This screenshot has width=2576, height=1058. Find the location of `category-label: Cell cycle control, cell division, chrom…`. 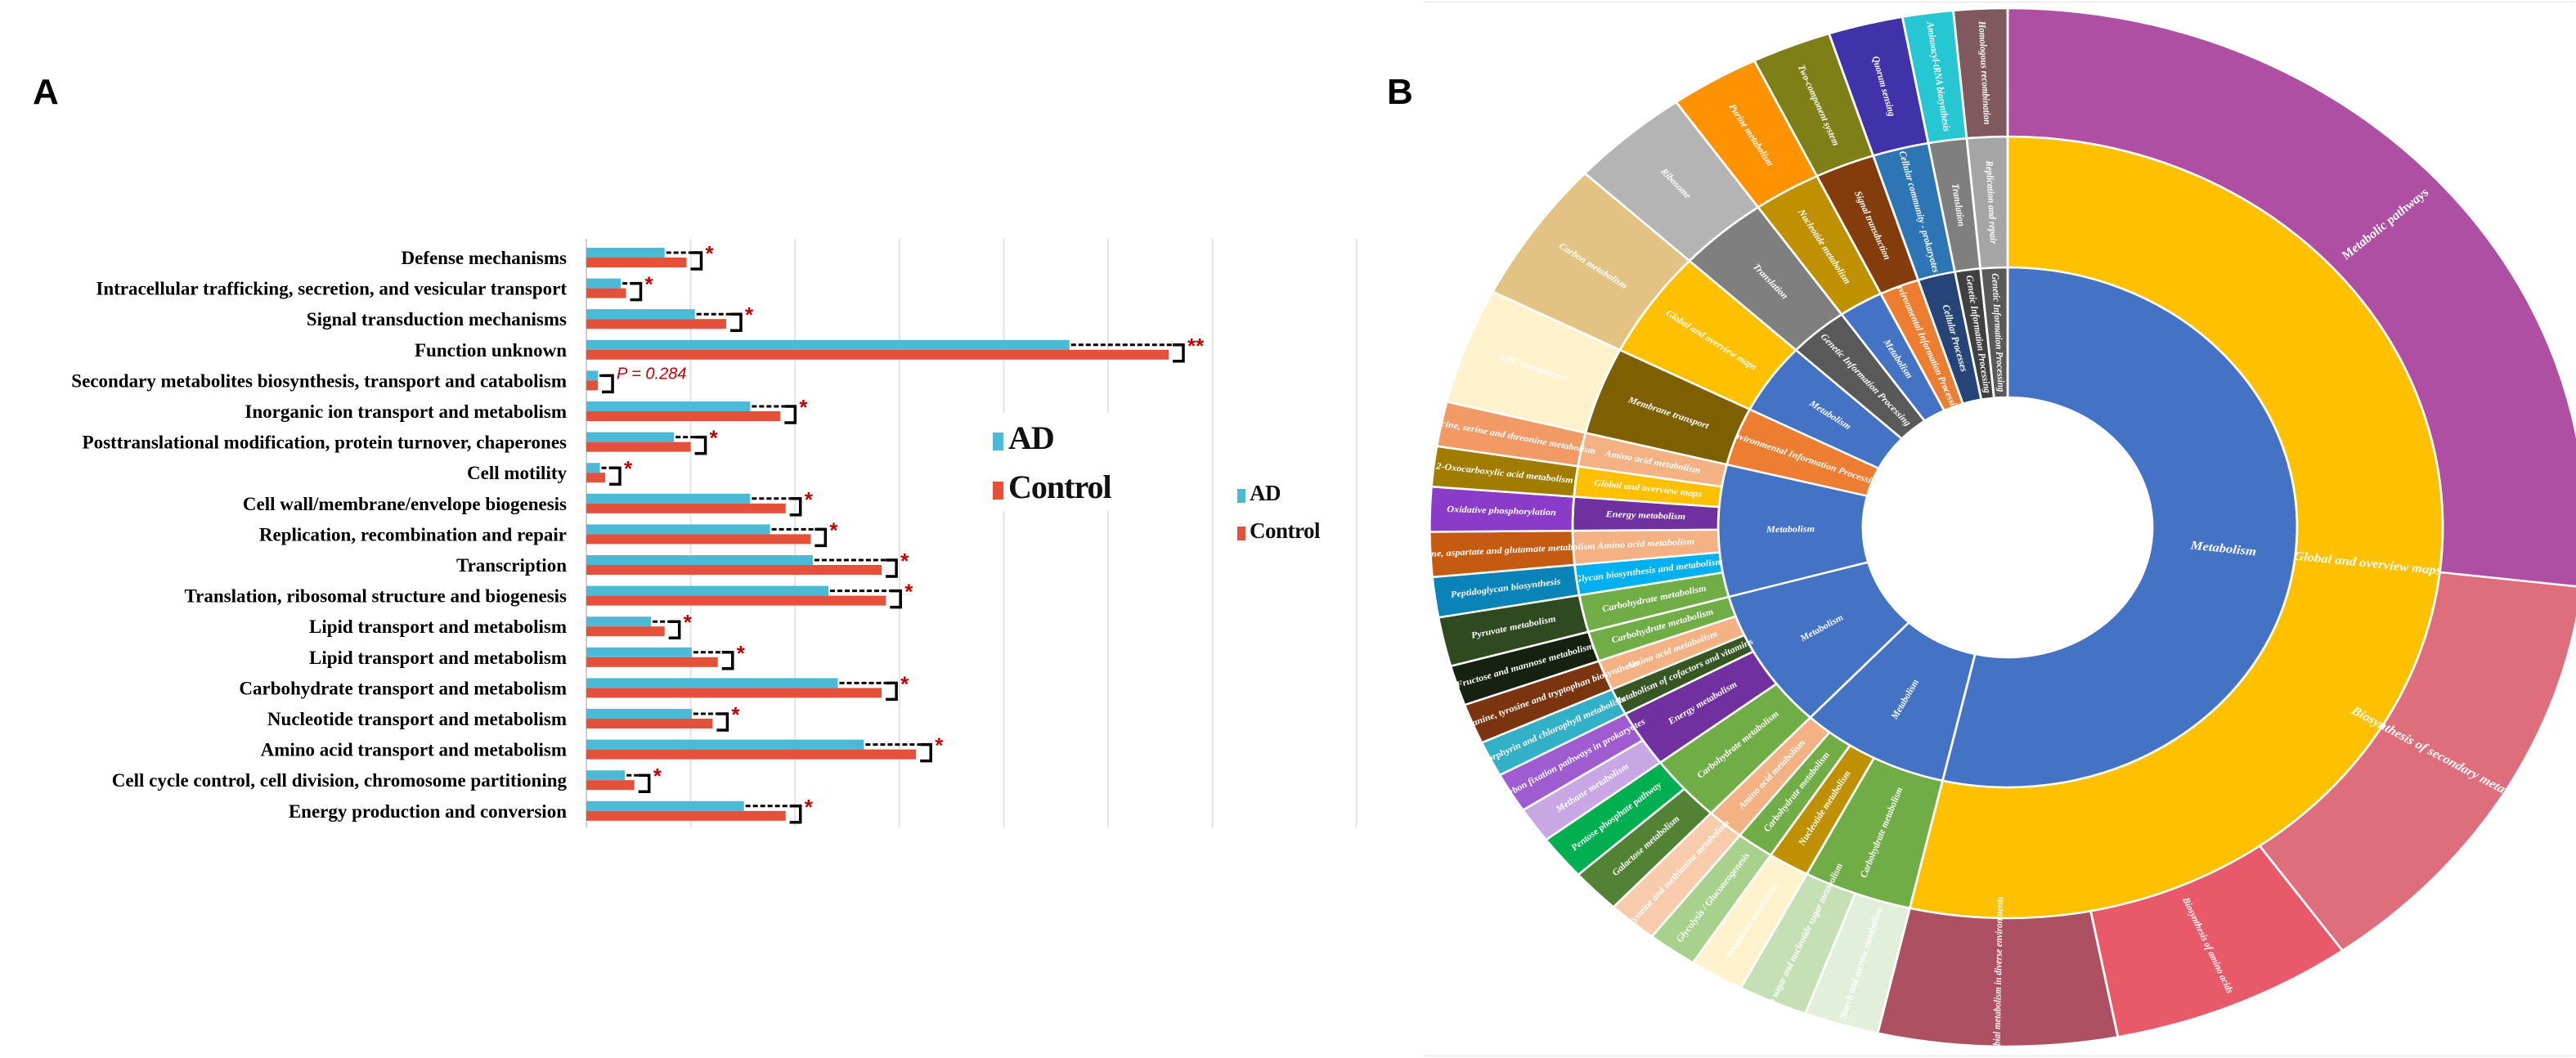

category-label: Cell cycle control, cell division, chrom… is located at coordinates (340, 780).